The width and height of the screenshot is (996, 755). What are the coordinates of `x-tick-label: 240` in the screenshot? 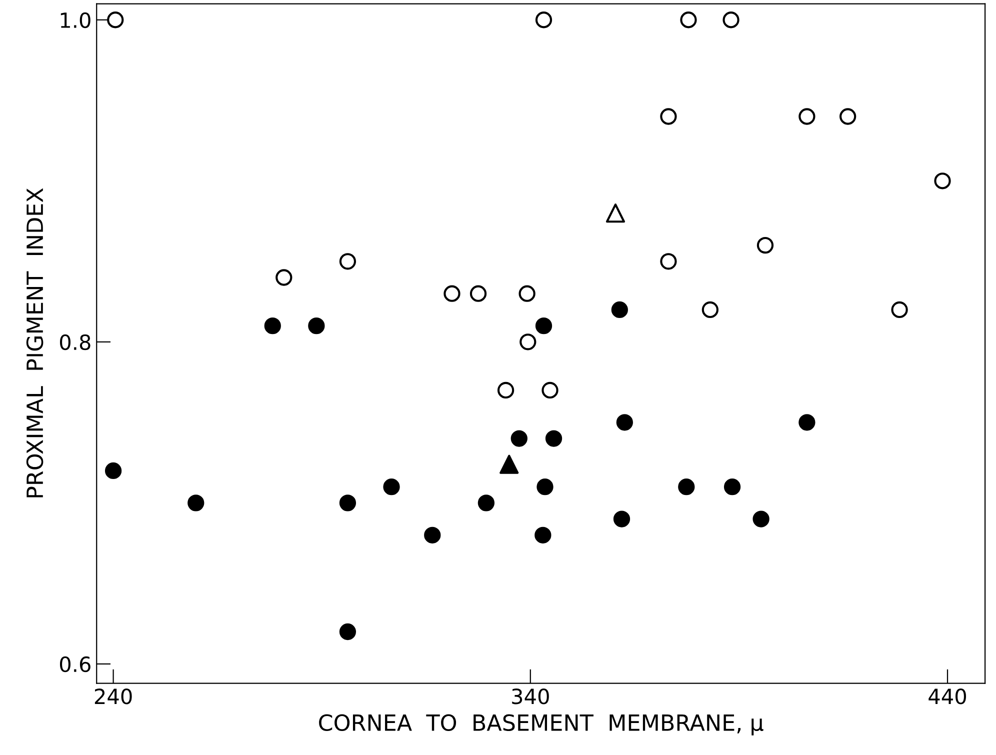 It's located at (113, 696).